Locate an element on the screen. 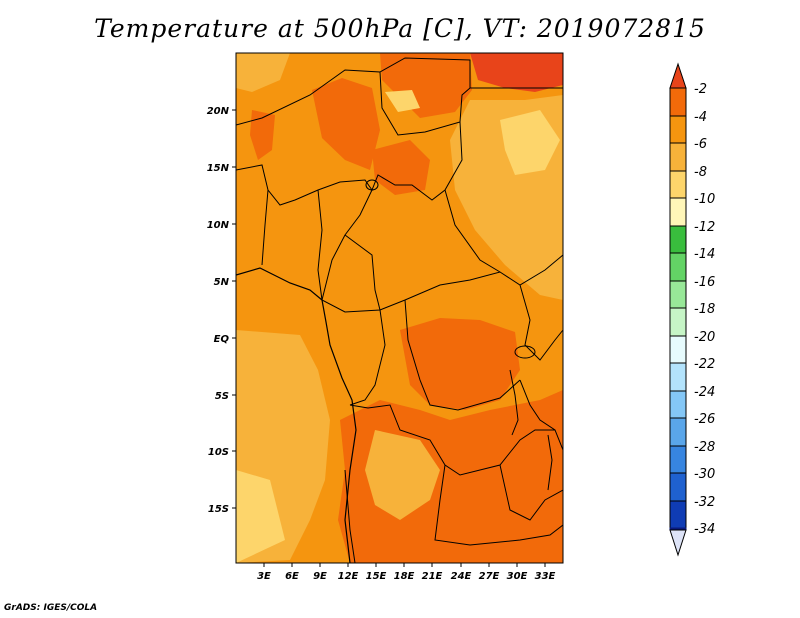 The width and height of the screenshot is (800, 618). colorbar-label: -14 is located at coordinates (704, 254).